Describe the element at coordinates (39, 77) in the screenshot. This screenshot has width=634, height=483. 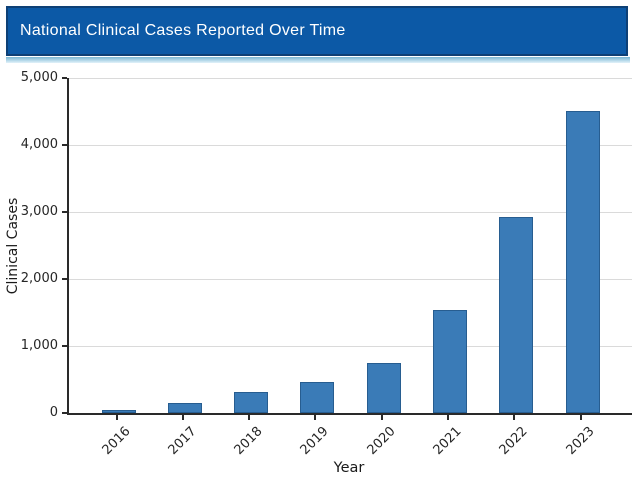
I see `y-tick-label: 5,000` at that location.